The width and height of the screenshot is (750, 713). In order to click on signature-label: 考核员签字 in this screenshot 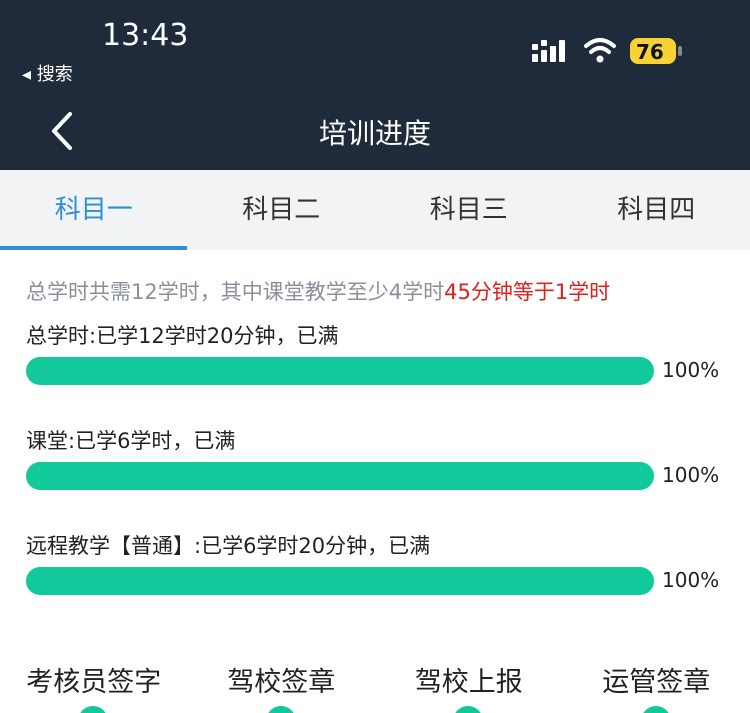, I will do `click(94, 682)`.